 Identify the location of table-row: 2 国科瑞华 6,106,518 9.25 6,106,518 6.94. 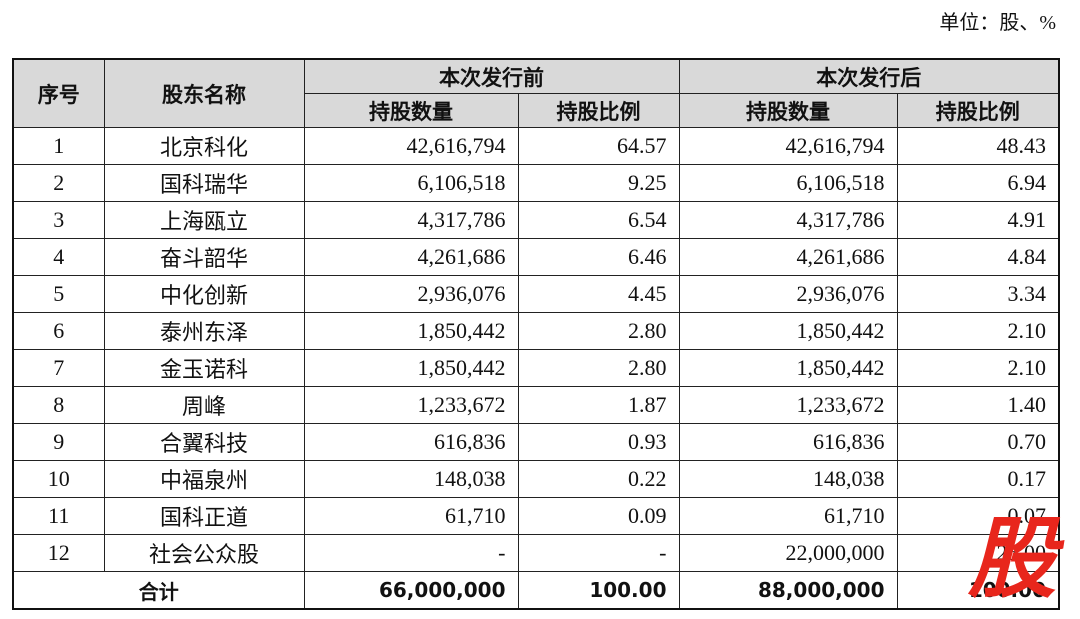
(536, 183).